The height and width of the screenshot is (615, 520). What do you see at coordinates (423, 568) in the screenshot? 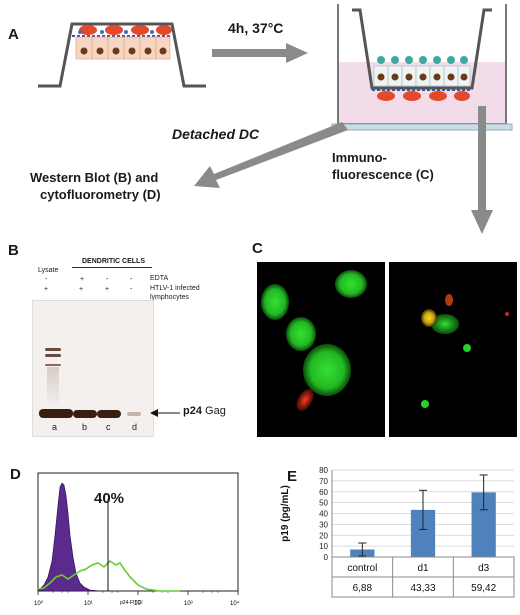
I see `category-label-d1: d1` at bounding box center [423, 568].